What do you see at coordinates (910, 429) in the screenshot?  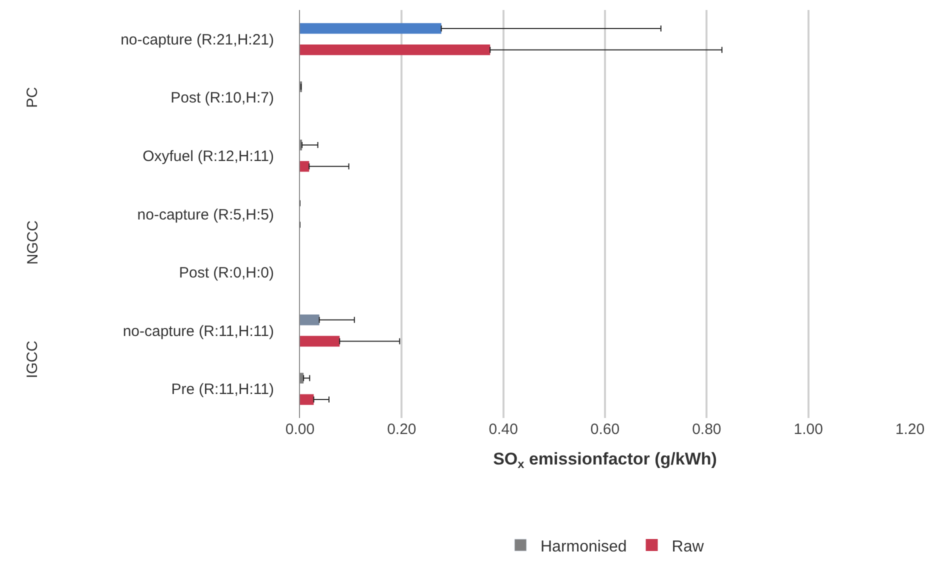 I see `x-tick-label: 1.20` at bounding box center [910, 429].